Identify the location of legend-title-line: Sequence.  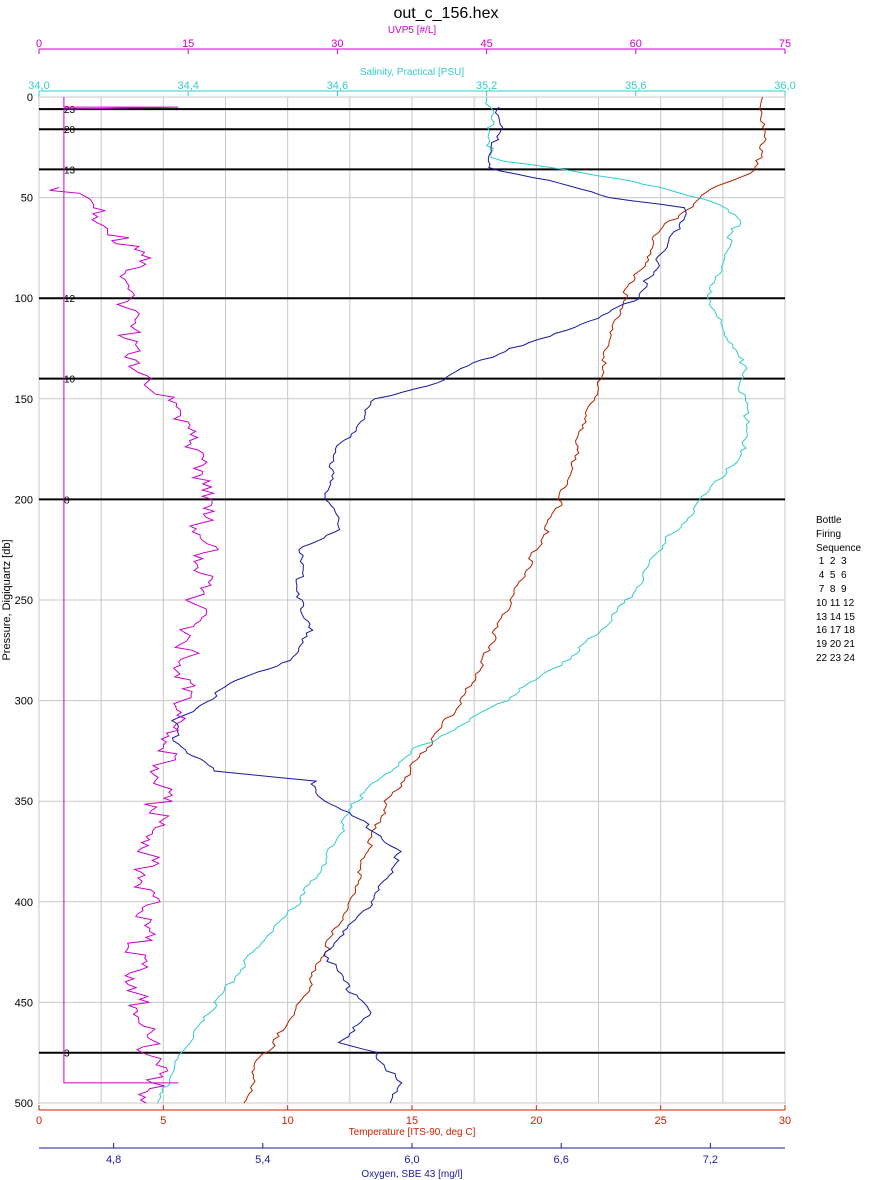
(839, 548).